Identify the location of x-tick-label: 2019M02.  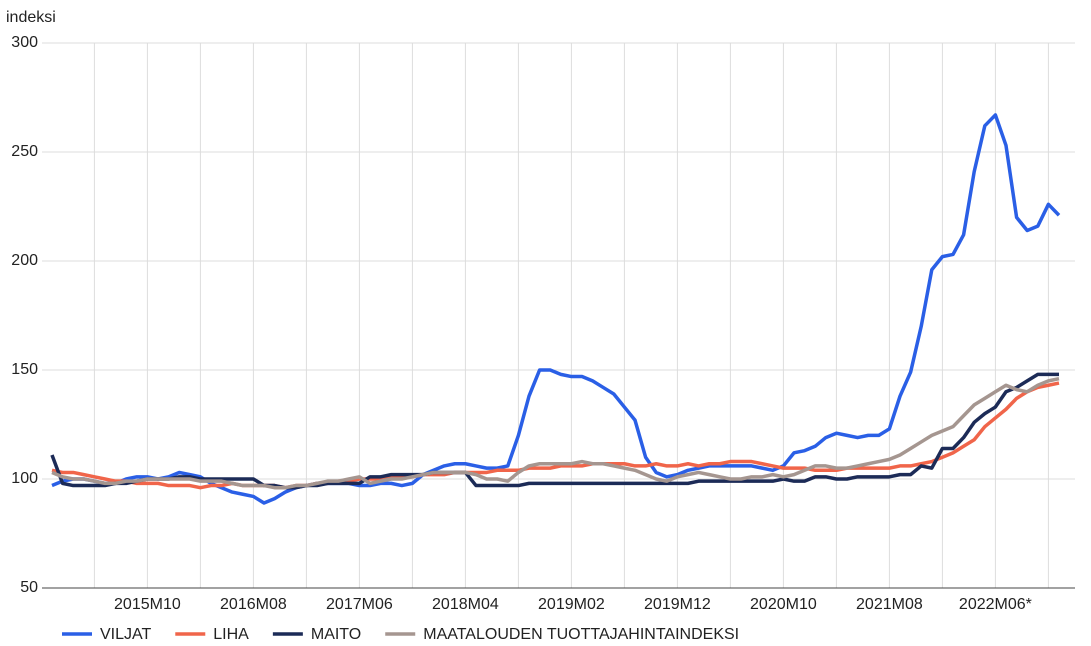
(571, 604).